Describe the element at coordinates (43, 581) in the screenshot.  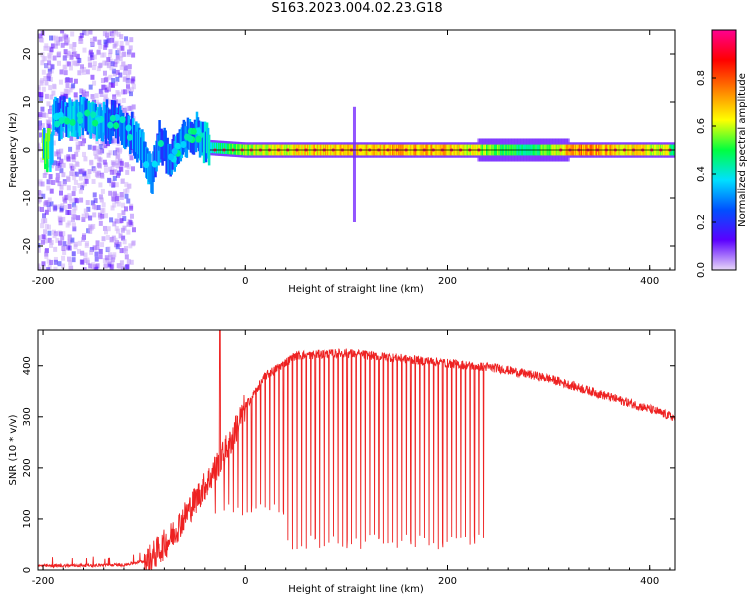
I see `x-tick-label: -200` at that location.